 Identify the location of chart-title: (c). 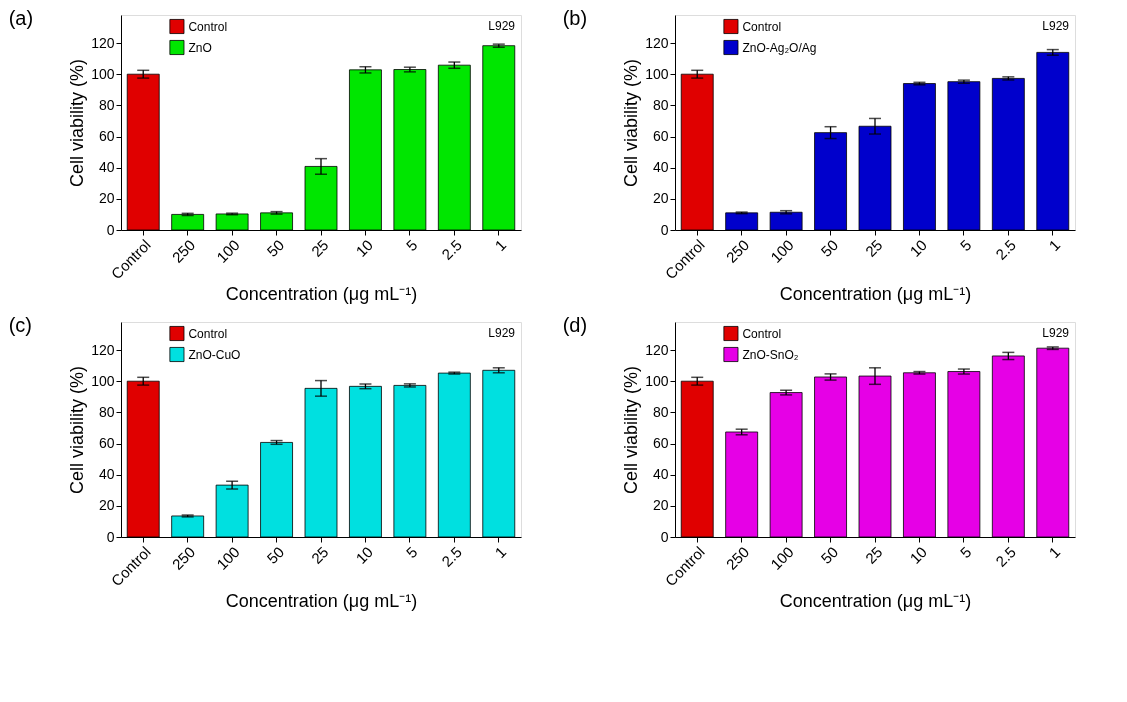
(20, 325).